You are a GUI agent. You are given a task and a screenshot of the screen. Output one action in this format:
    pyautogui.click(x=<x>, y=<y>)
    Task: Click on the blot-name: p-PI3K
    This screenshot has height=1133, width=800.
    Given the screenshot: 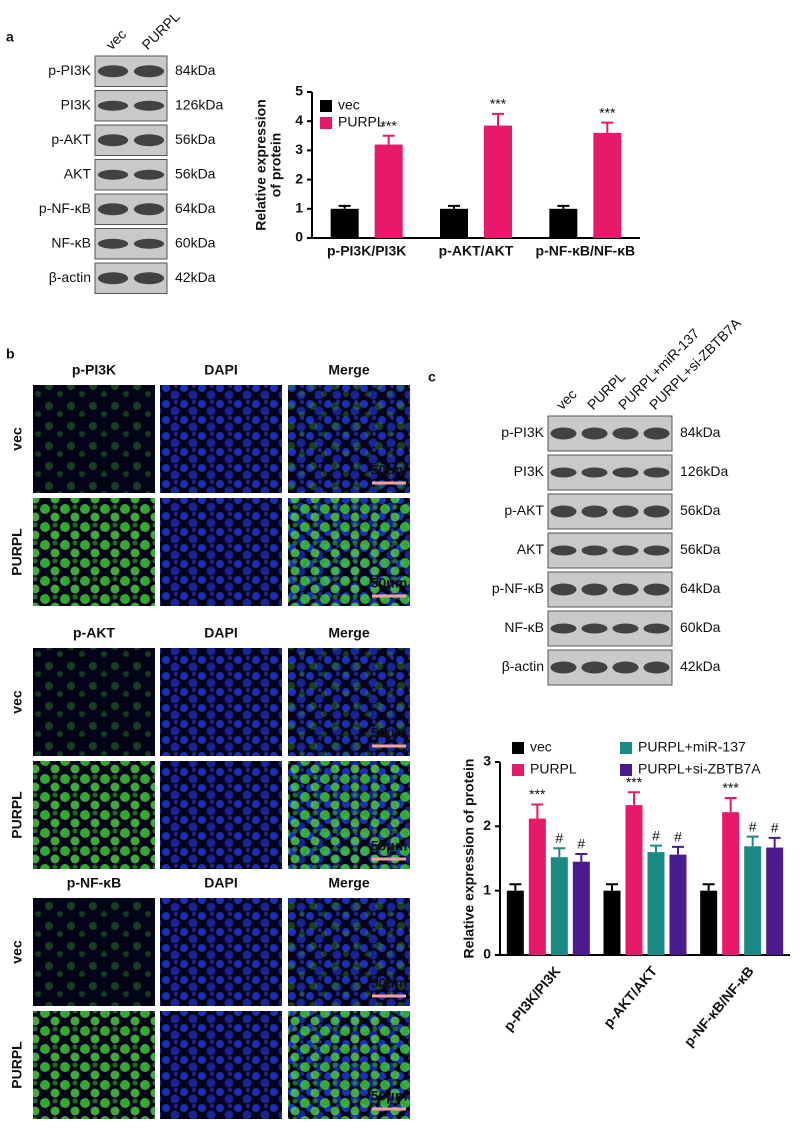 What is the action you would take?
    pyautogui.click(x=522, y=432)
    